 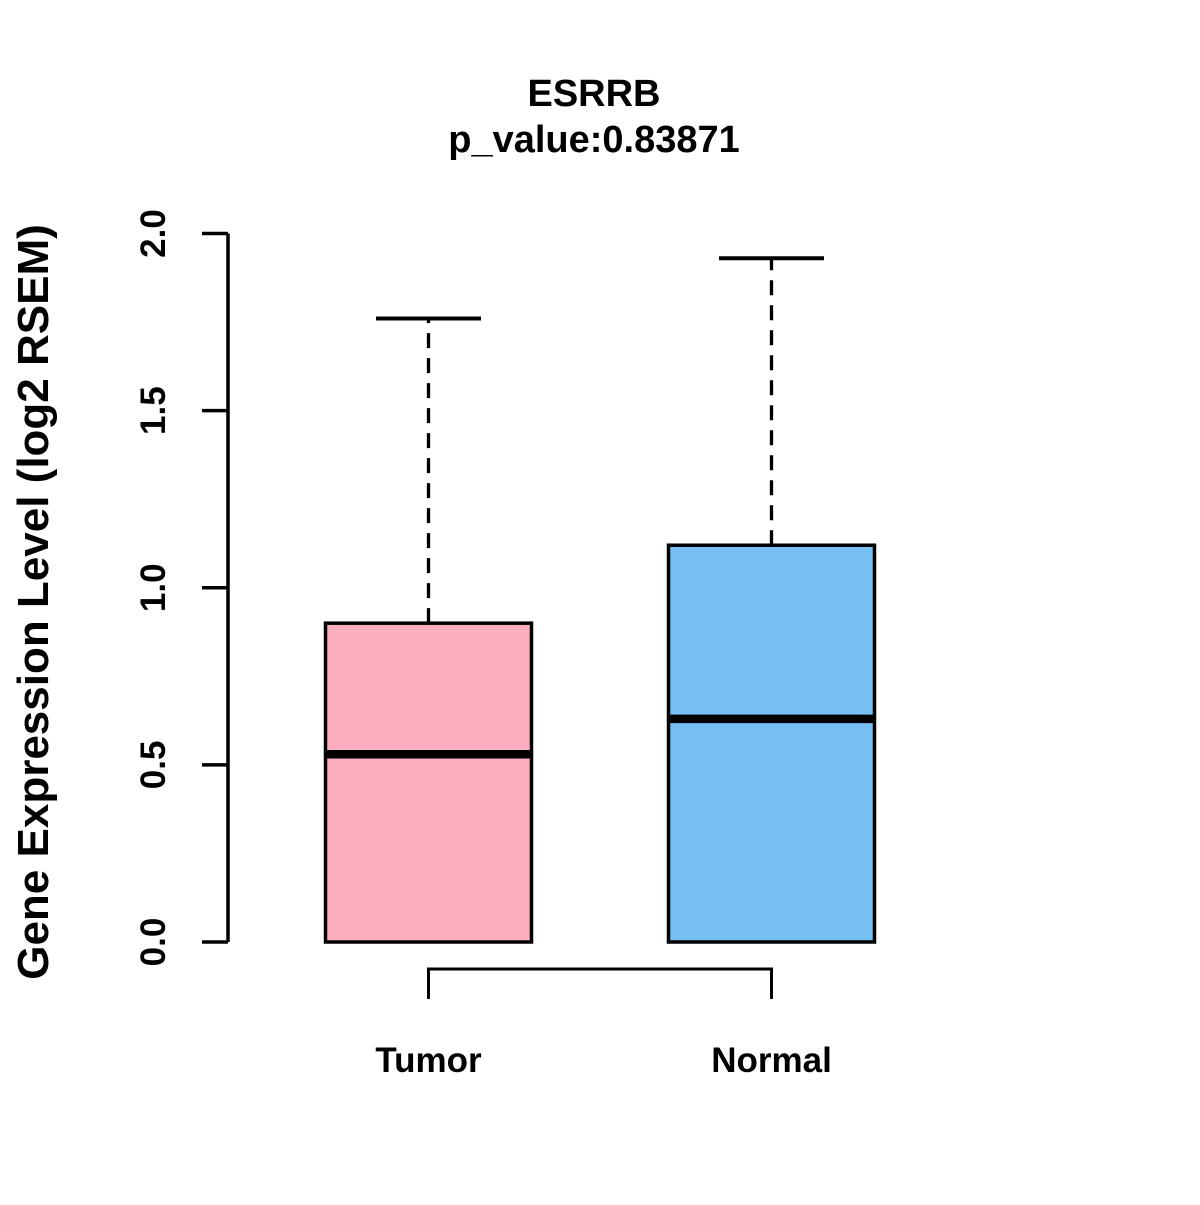 I want to click on y-tick-label: 1.0, so click(x=153, y=587).